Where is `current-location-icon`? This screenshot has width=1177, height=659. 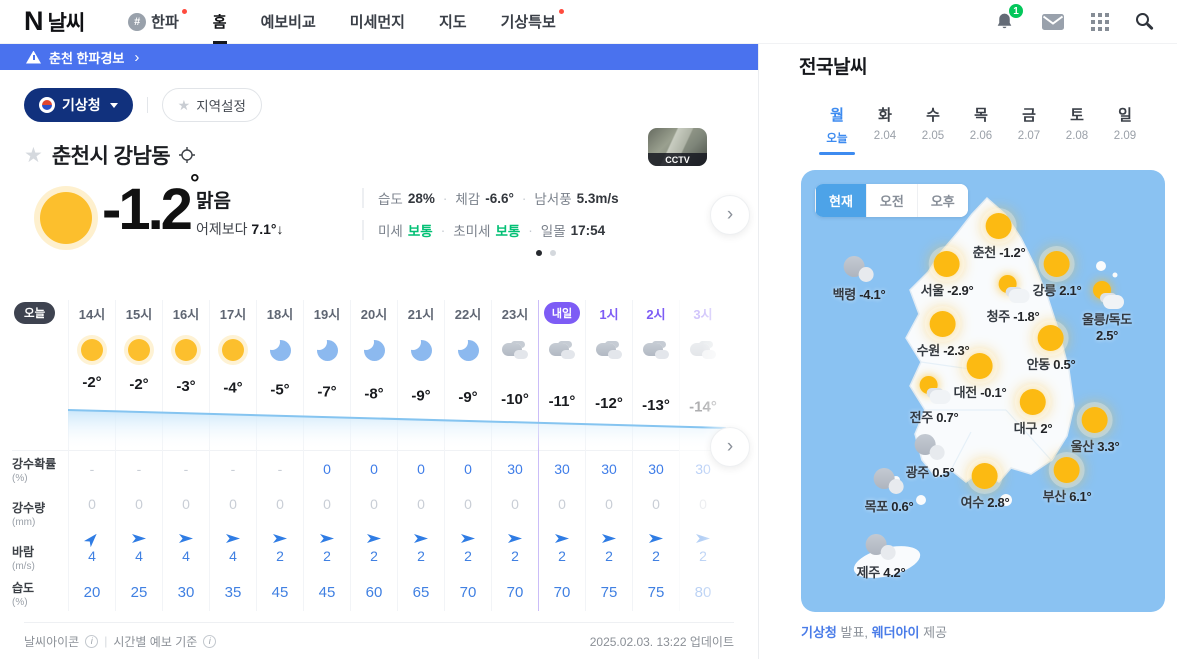 current-location-icon is located at coordinates (187, 155).